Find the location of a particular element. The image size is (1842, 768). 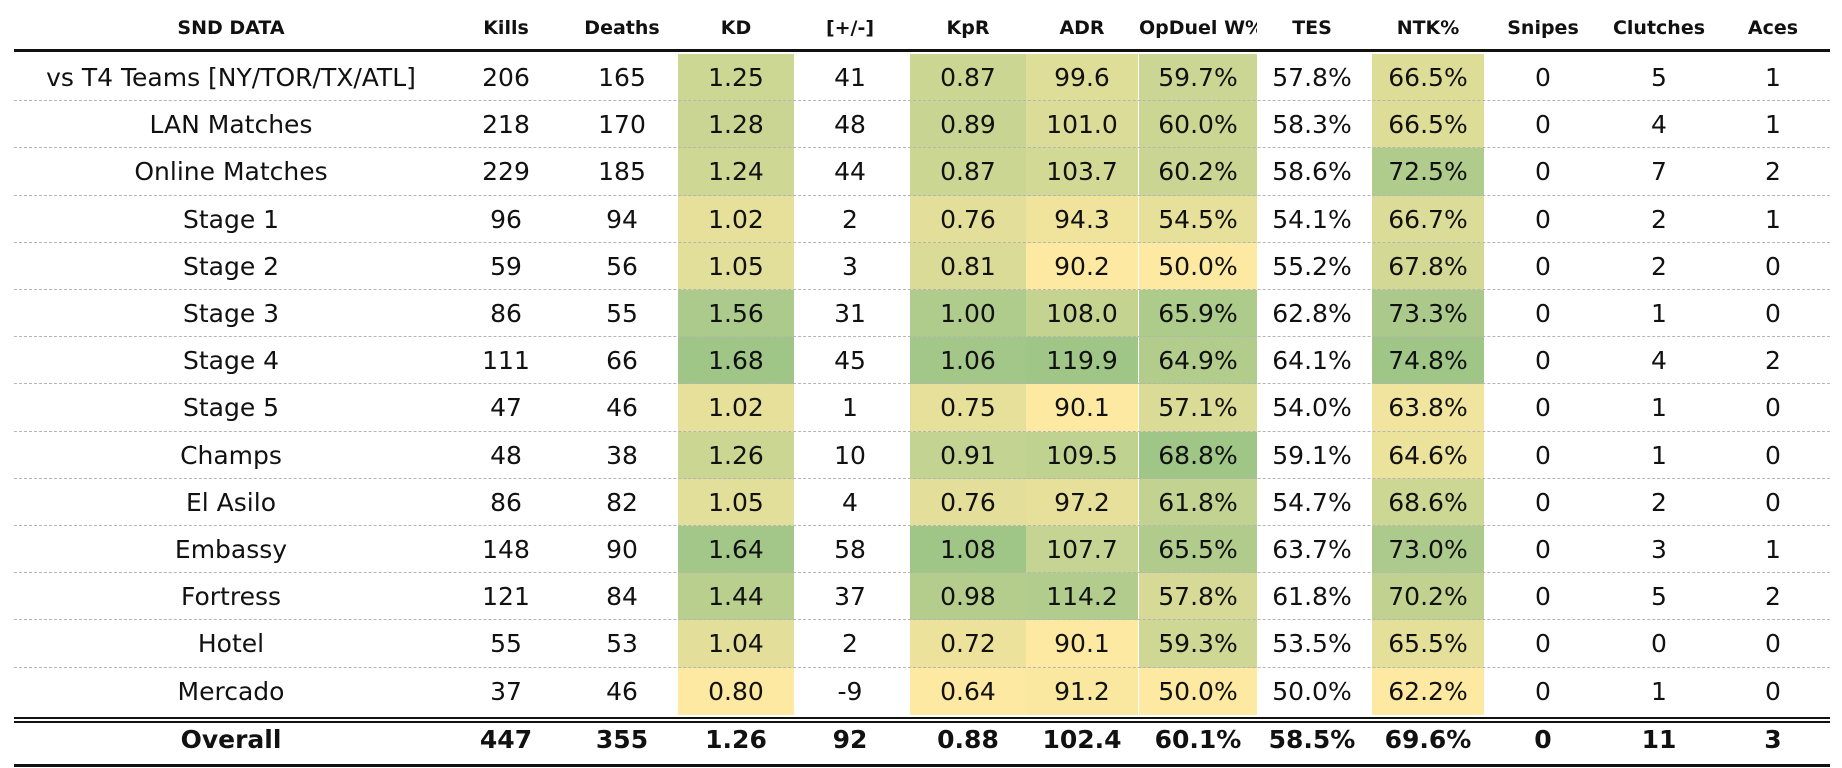

data-cell: 50.0% is located at coordinates (1198, 266).